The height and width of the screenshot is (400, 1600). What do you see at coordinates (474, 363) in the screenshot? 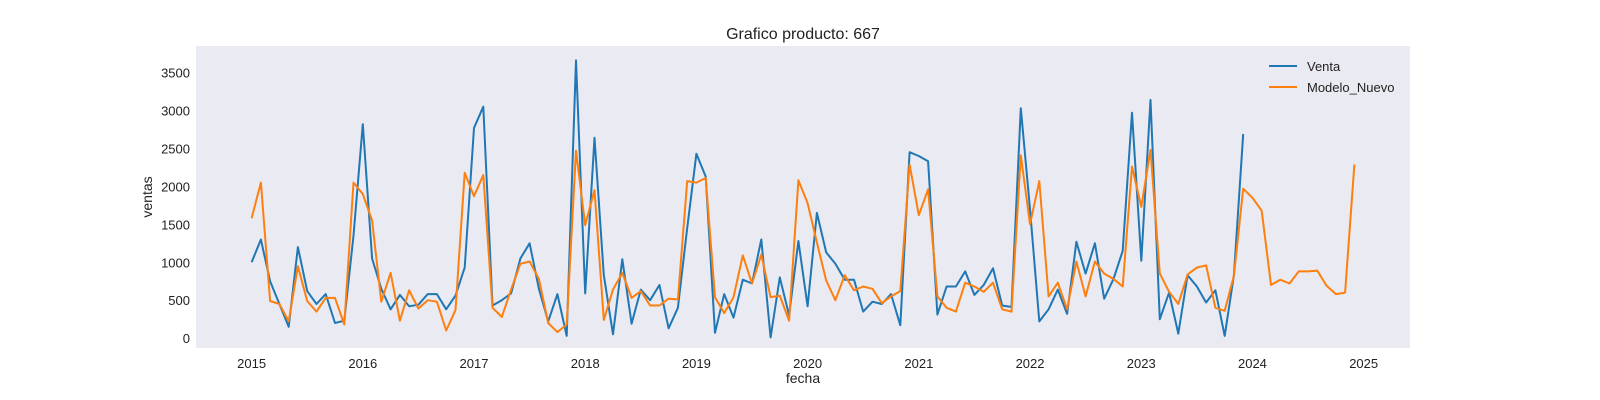
I see `x-tick-label: 2017` at bounding box center [474, 363].